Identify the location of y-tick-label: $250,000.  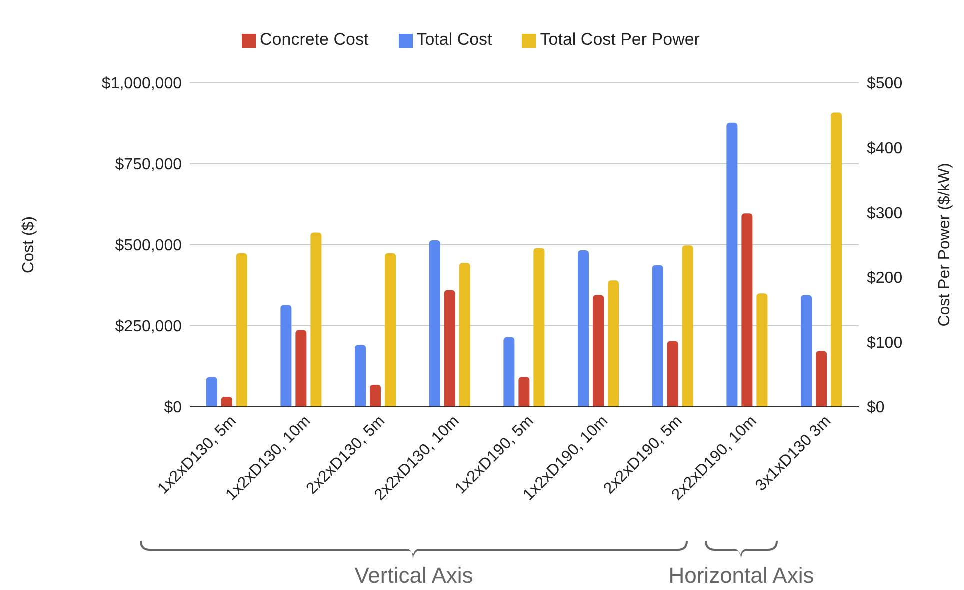
(148, 327).